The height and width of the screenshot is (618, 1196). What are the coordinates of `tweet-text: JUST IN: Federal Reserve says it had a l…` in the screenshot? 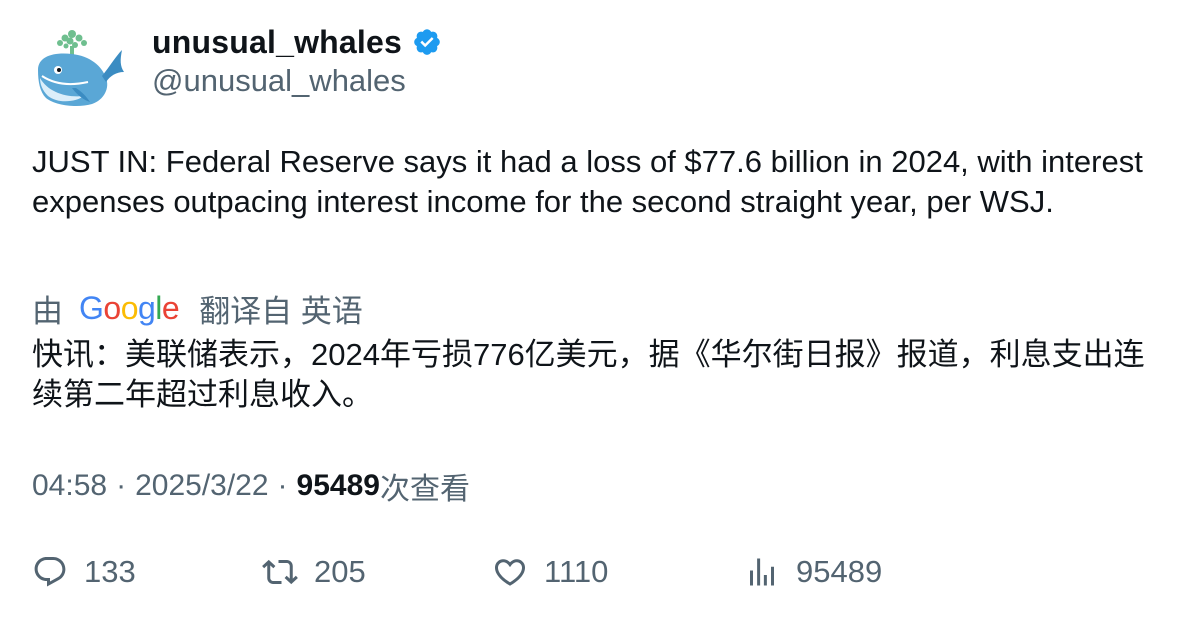 It's located at (587, 181).